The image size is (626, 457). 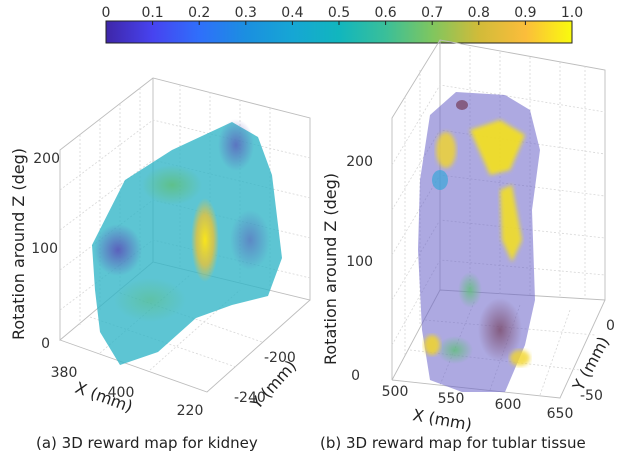 I want to click on colorbar-tick-label: 0.5, so click(x=339, y=13).